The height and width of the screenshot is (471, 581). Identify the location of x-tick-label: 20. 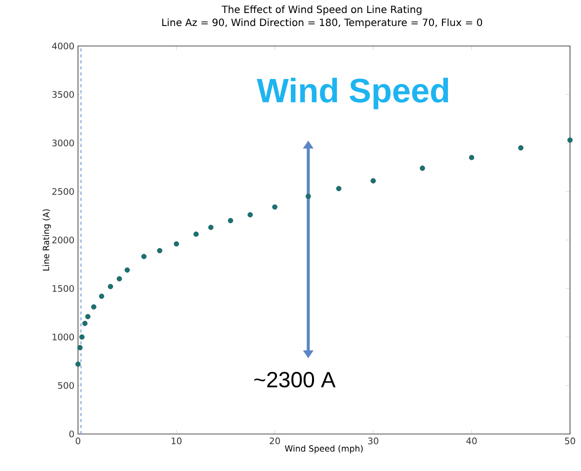
(275, 441).